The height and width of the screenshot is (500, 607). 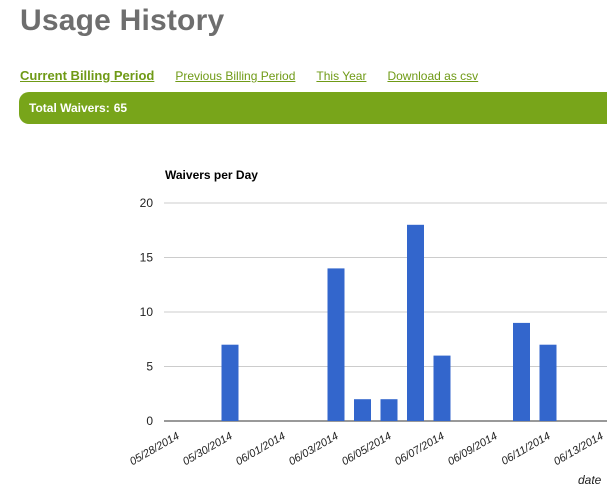 I want to click on x-tick-label: 05/28/2014, so click(x=155, y=449).